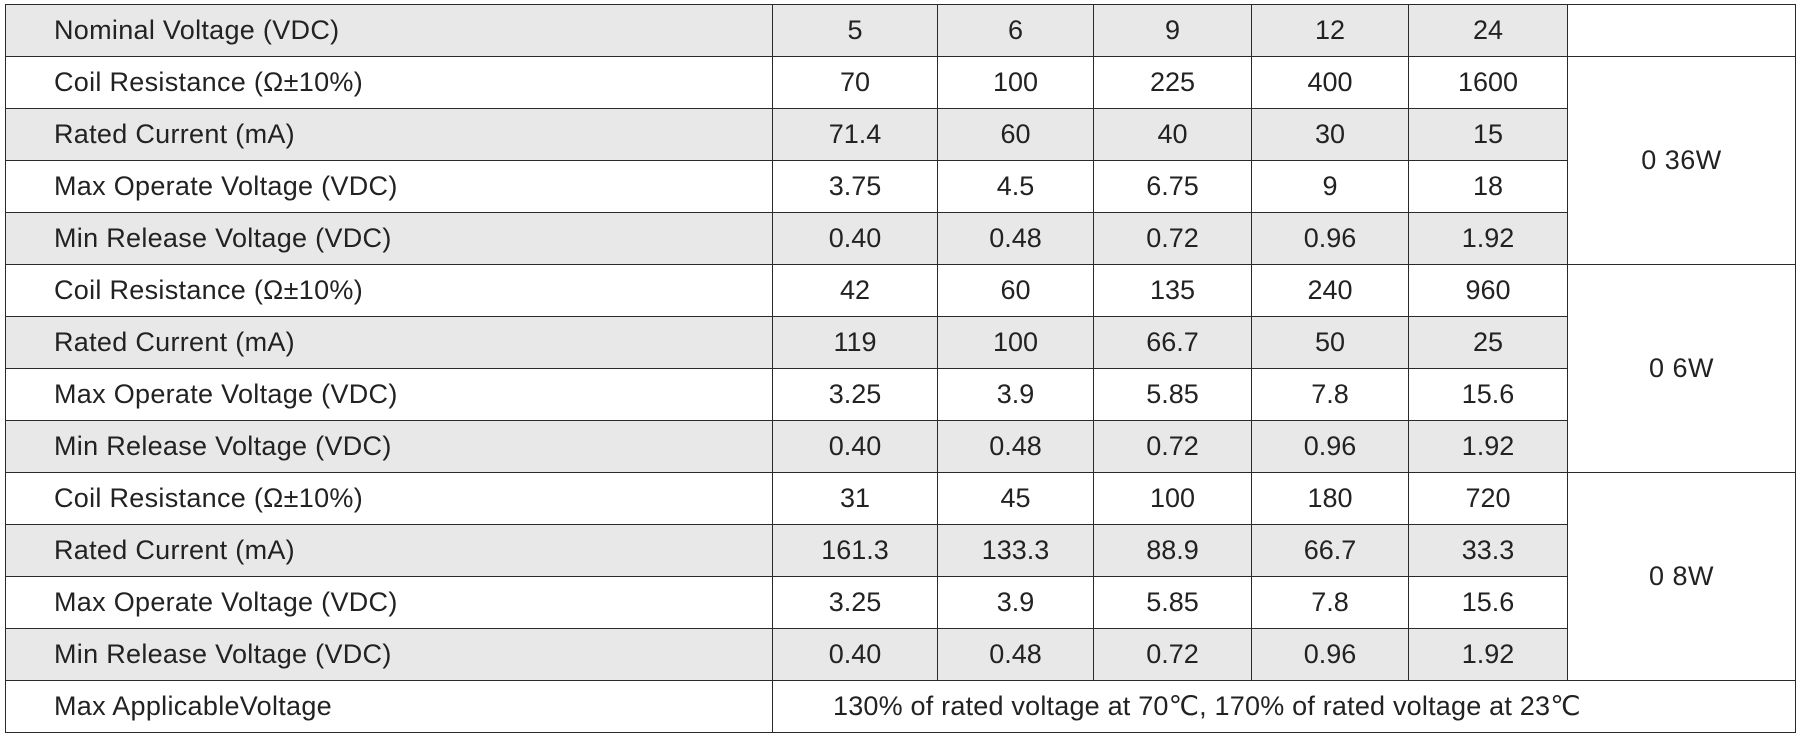  What do you see at coordinates (855, 498) in the screenshot?
I see `value-cell: 31` at bounding box center [855, 498].